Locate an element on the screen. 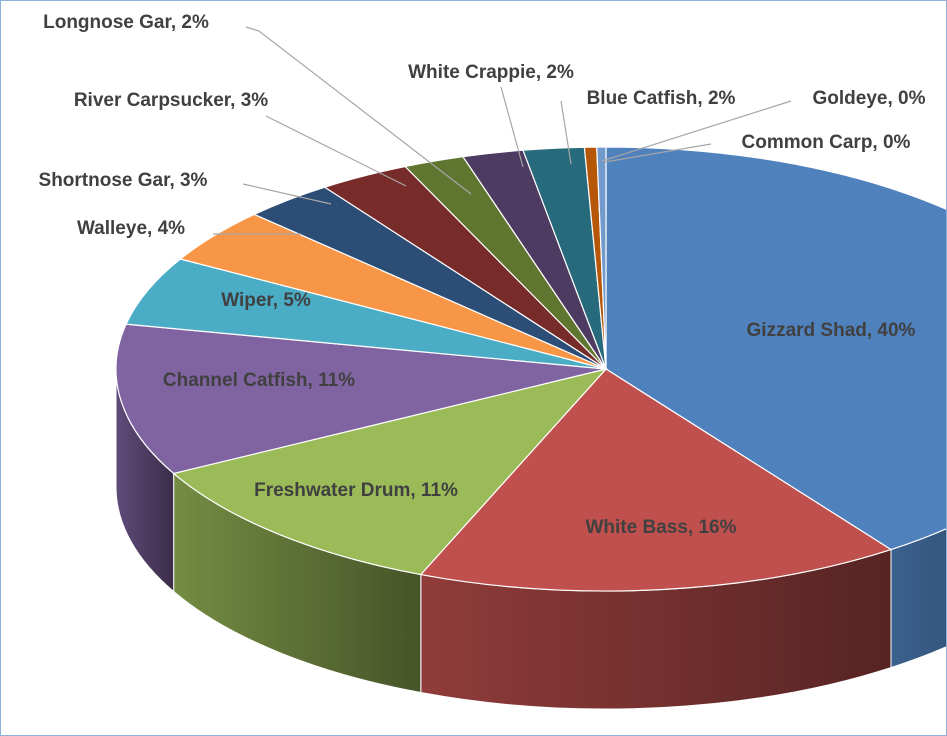 The image size is (947, 736). data-label: Goldeye, 0% is located at coordinates (869, 98).